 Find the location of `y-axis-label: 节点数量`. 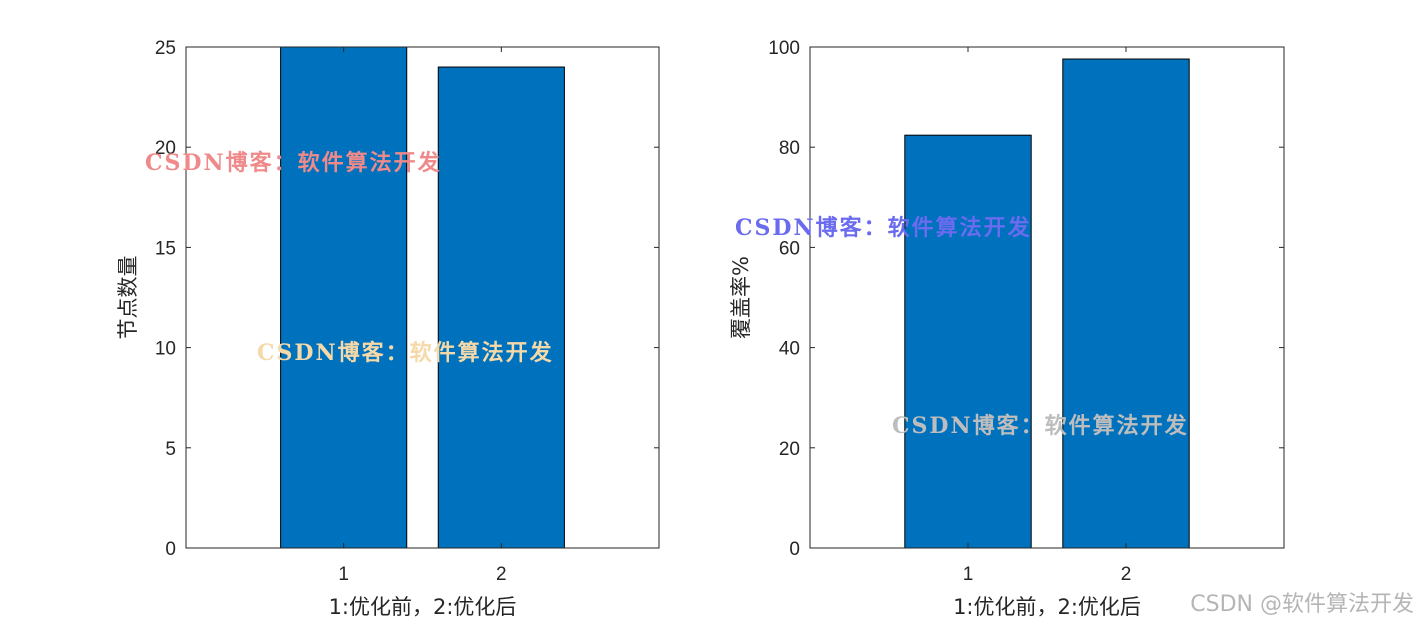

y-axis-label: 节点数量 is located at coordinates (128, 298).